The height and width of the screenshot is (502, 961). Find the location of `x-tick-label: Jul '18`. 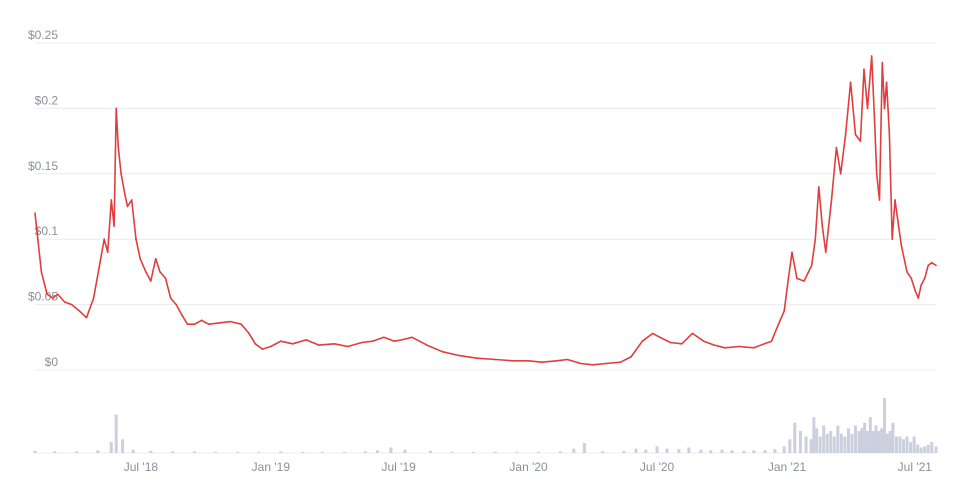

x-tick-label: Jul '18 is located at coordinates (141, 467).